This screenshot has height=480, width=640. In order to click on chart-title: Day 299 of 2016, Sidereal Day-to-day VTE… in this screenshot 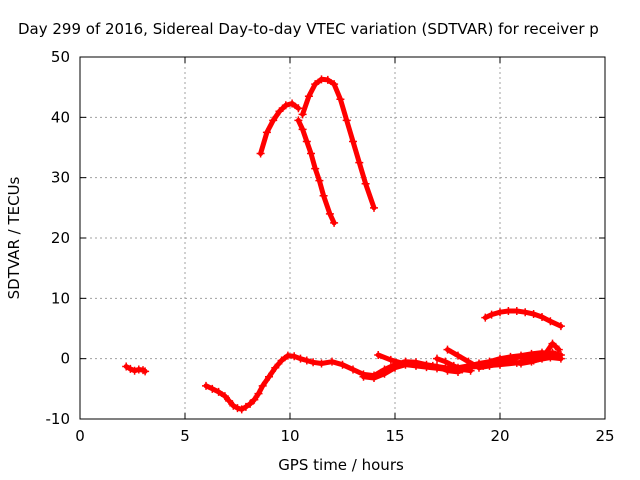, I will do `click(308, 29)`.